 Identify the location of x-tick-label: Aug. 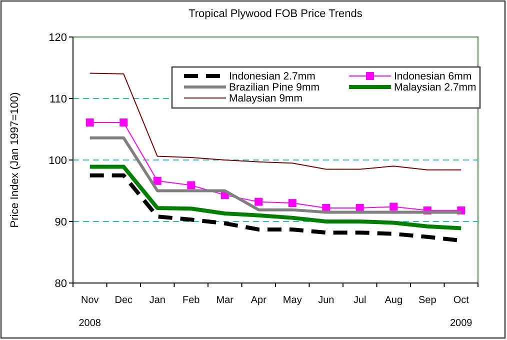
(393, 300).